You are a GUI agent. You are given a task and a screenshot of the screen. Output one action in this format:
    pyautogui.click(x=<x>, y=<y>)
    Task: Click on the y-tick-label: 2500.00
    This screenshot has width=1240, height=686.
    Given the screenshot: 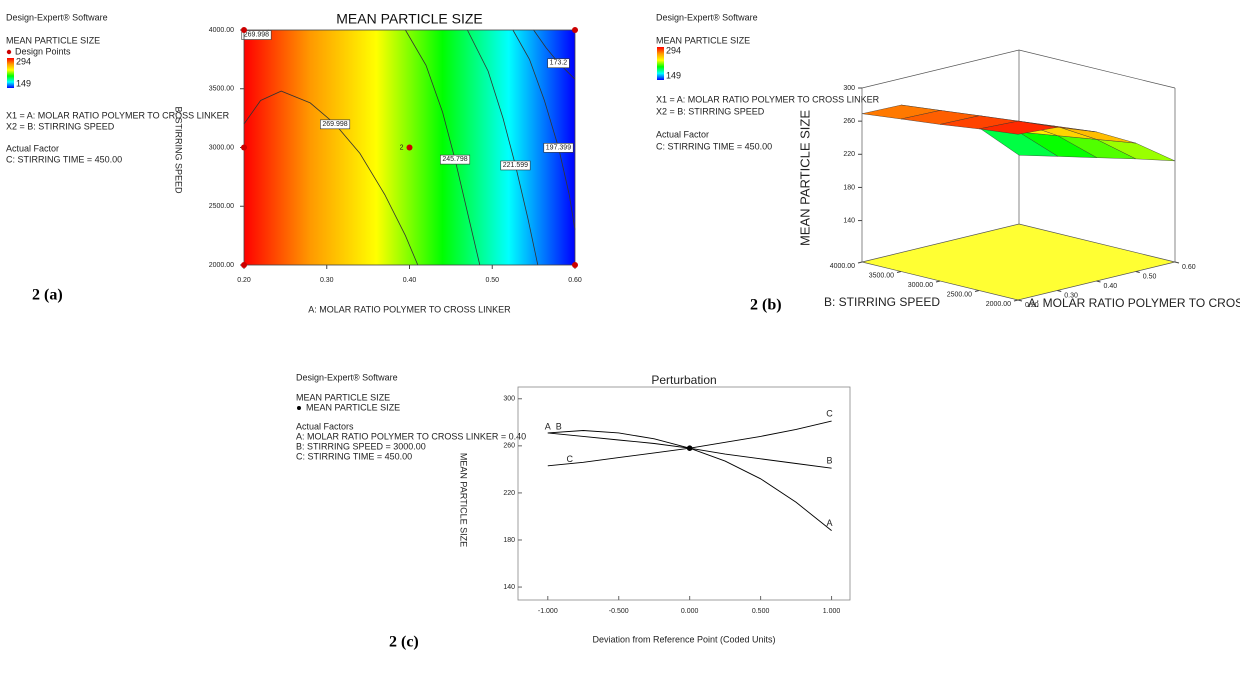 What is the action you would take?
    pyautogui.click(x=959, y=294)
    